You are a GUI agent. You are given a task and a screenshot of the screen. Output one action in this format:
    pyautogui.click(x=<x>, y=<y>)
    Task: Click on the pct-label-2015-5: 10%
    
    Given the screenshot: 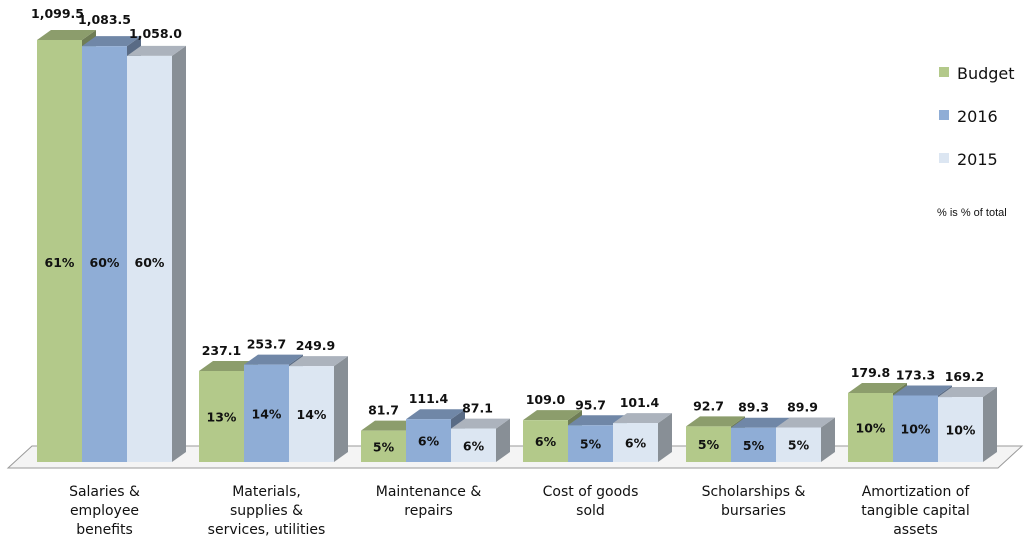 What is the action you would take?
    pyautogui.click(x=961, y=430)
    